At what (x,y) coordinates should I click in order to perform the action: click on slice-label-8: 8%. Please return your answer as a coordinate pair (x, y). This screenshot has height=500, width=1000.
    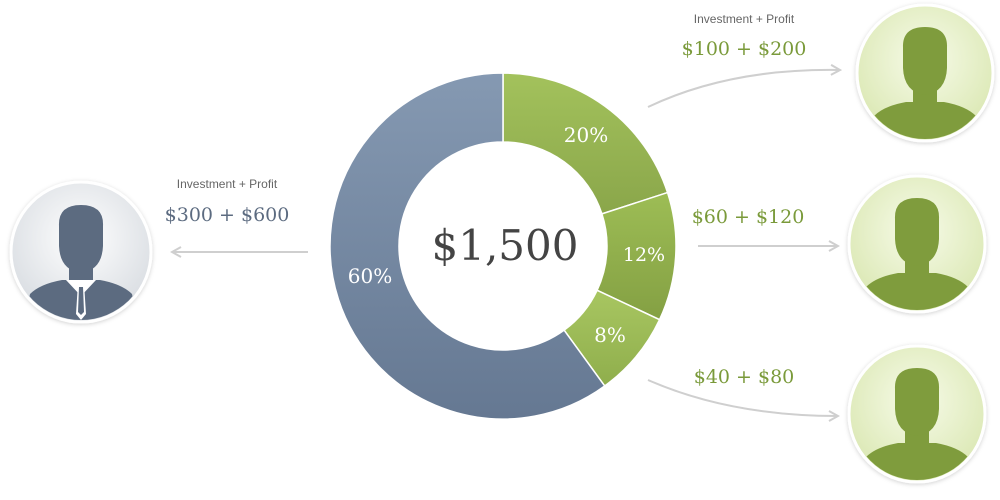
    Looking at the image, I should click on (610, 335).